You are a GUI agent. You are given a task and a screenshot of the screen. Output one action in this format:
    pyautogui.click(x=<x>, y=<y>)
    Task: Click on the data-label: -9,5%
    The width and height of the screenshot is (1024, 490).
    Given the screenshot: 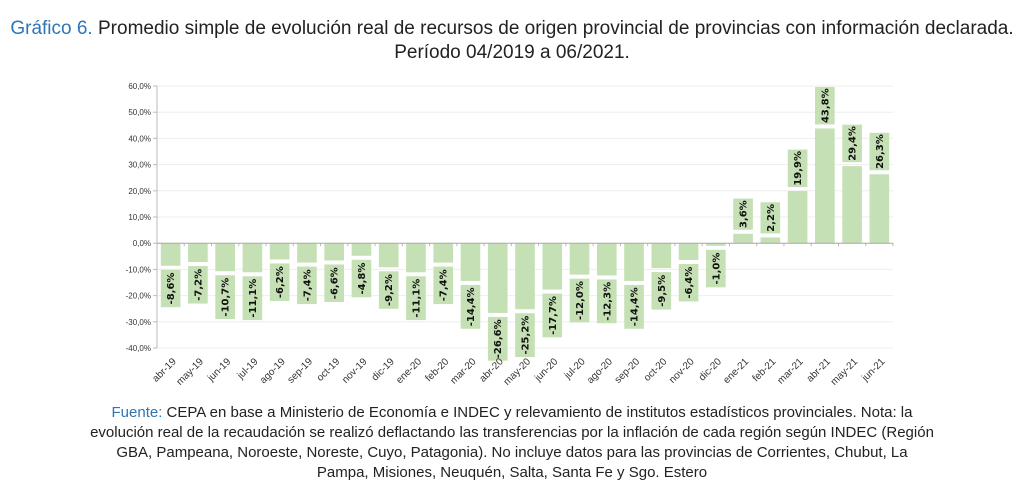 What is the action you would take?
    pyautogui.click(x=662, y=291)
    